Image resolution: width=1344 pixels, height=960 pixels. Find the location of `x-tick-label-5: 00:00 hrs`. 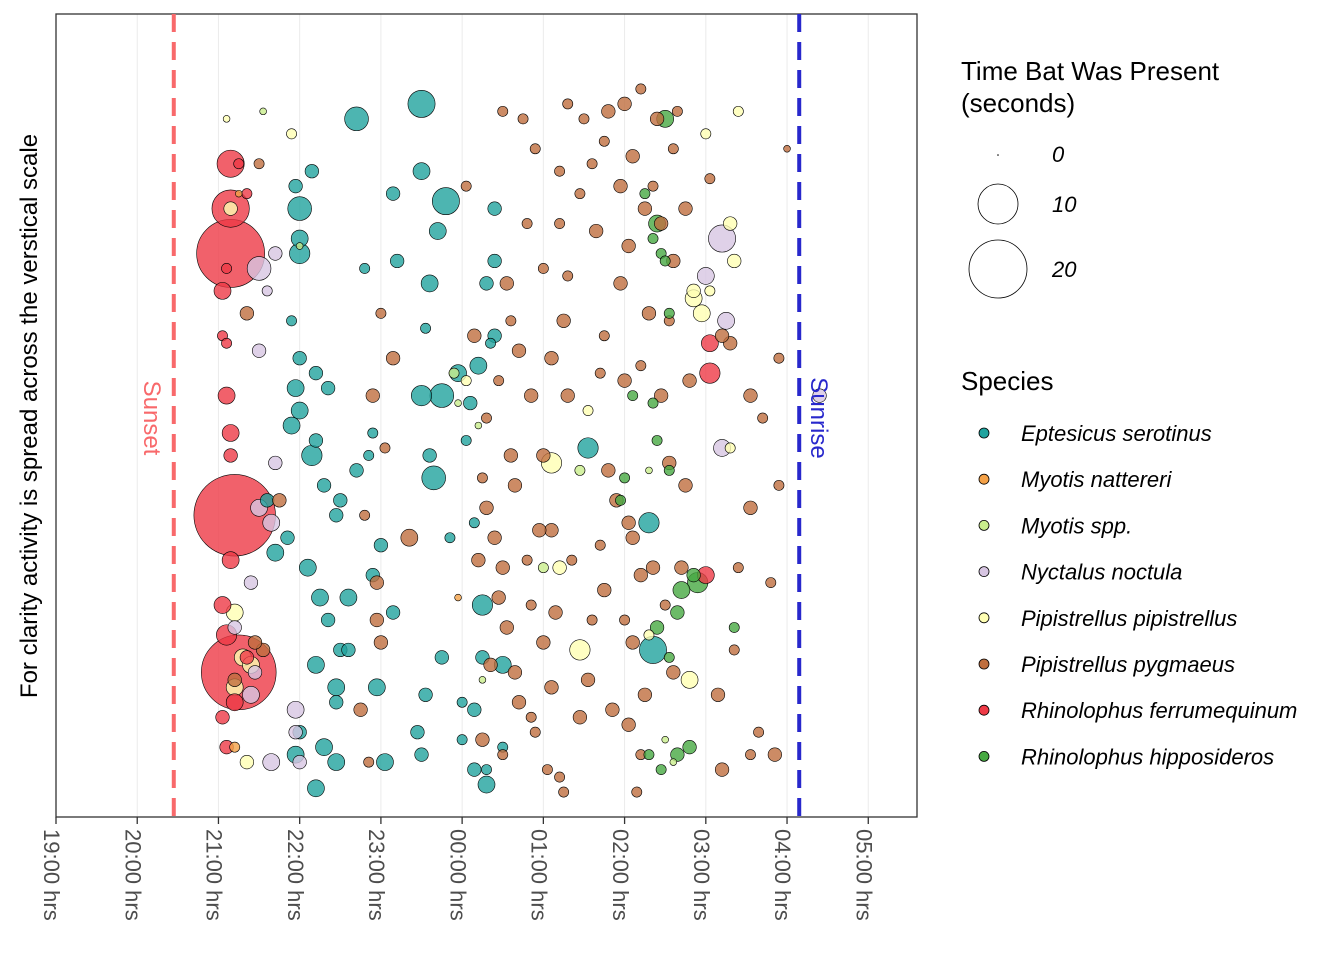

x-tick-label-5: 00:00 hrs is located at coordinates (457, 875).